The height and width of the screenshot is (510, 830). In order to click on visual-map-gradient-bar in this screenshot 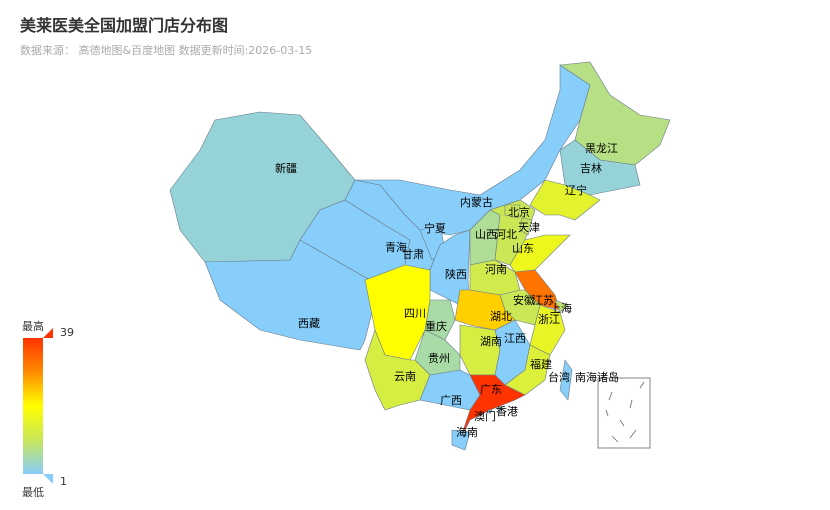, I will do `click(33, 406)`.